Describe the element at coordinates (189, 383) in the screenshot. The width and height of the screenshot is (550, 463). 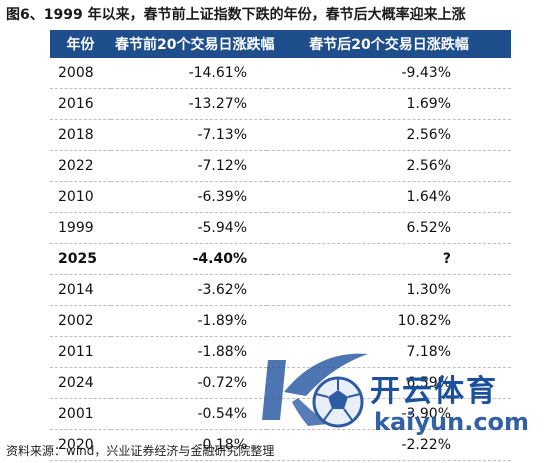
I see `pre-change-cell: -0.72%` at that location.